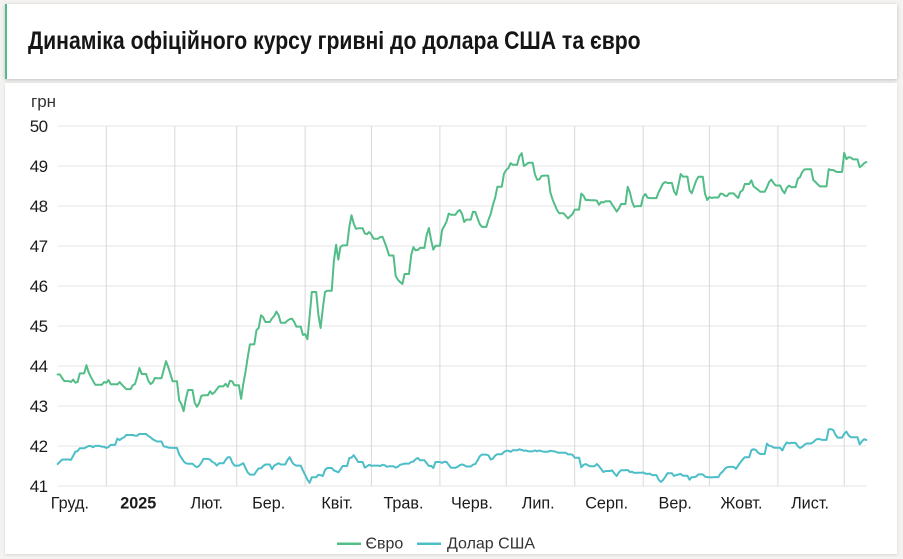 The width and height of the screenshot is (903, 559). I want to click on svg-text: 50, so click(39, 126).